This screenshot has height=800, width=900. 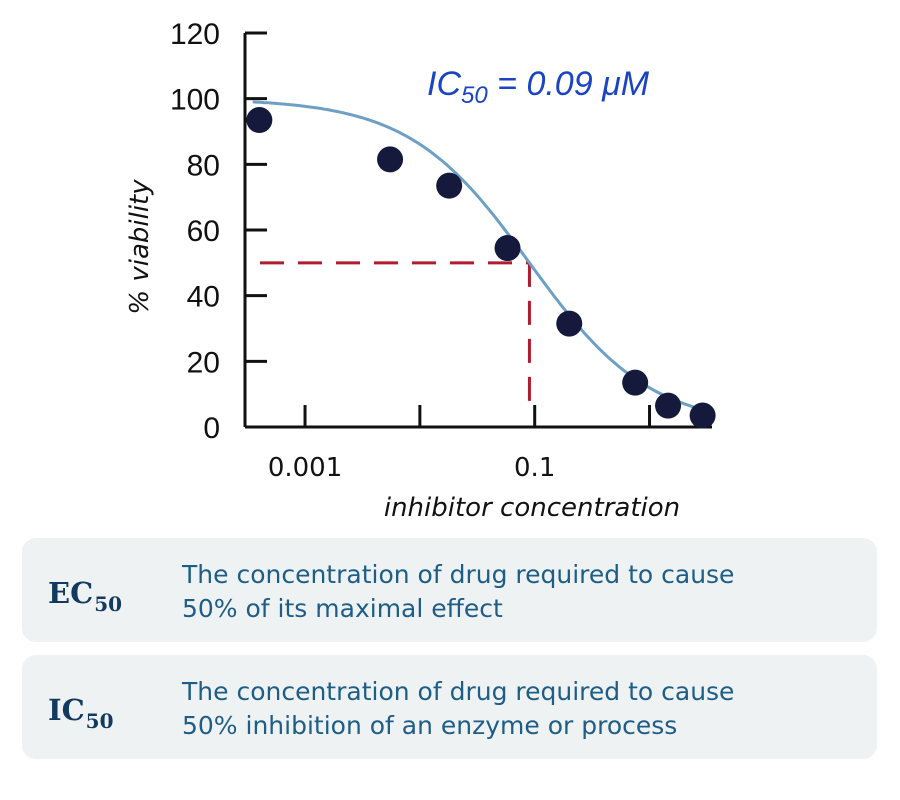 What do you see at coordinates (81, 713) in the screenshot?
I see `definition-term: IC50` at bounding box center [81, 713].